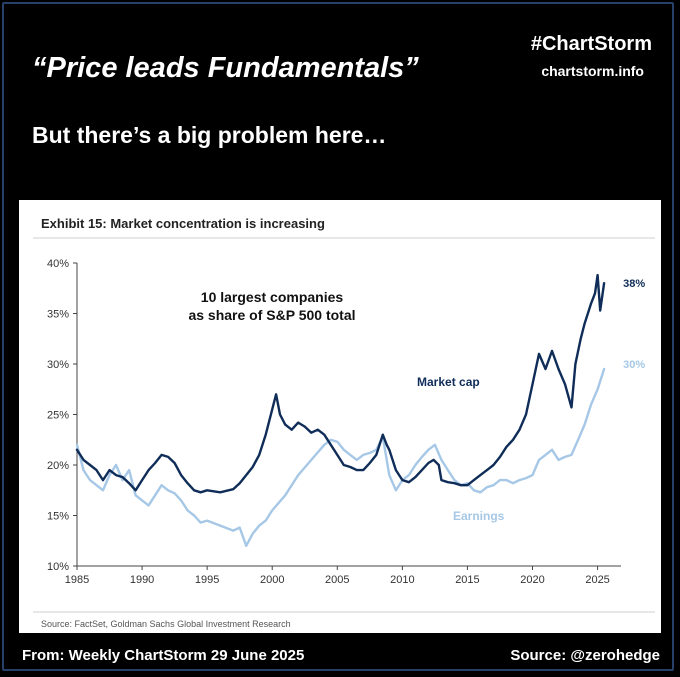 The height and width of the screenshot is (677, 680). I want to click on y-tick-label: 10%, so click(58, 567).